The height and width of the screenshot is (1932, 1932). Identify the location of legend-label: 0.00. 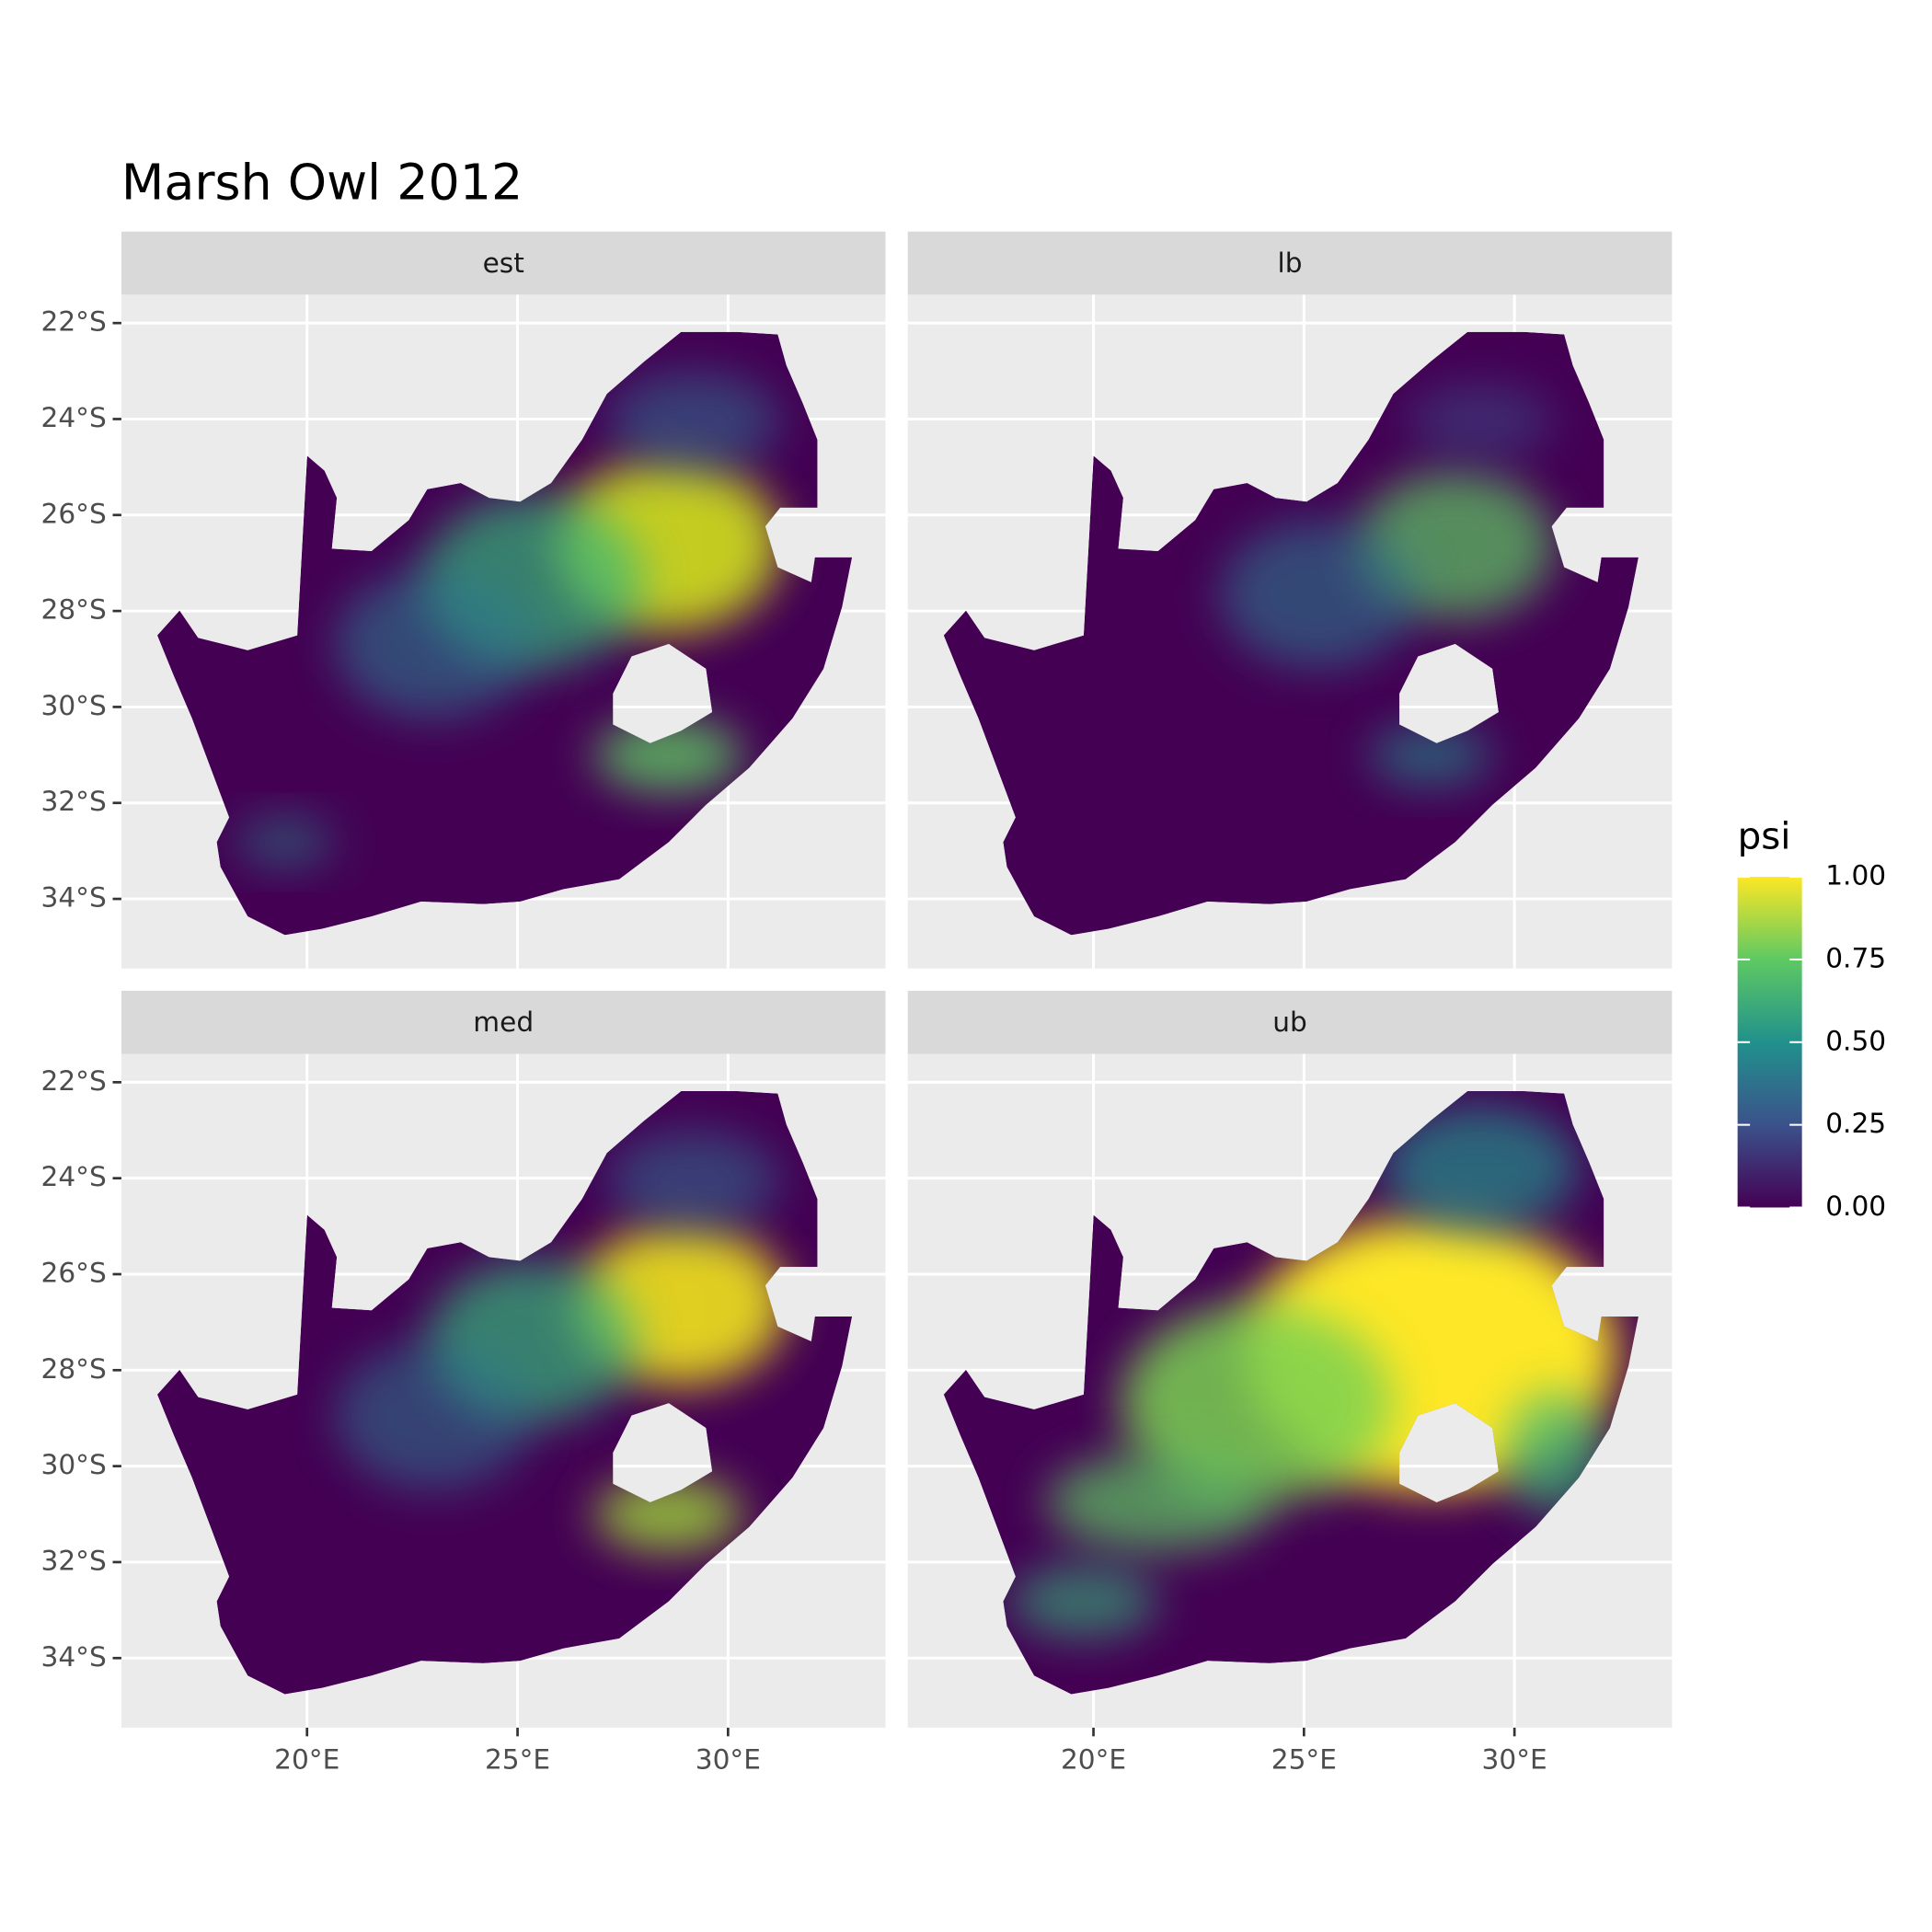
(1855, 1206).